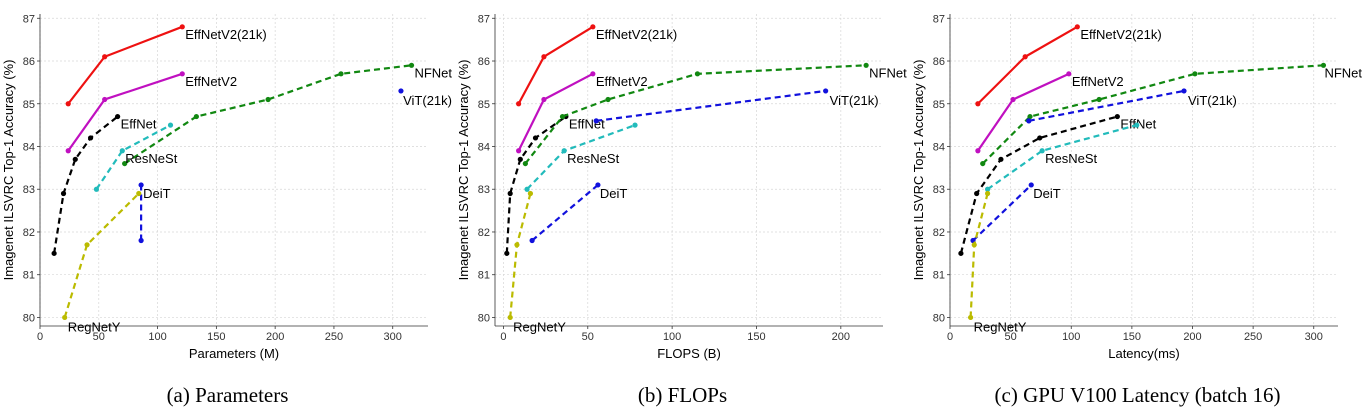 The height and width of the screenshot is (414, 1366). I want to click on series-nfnet: NFNet, so click(714, 114).